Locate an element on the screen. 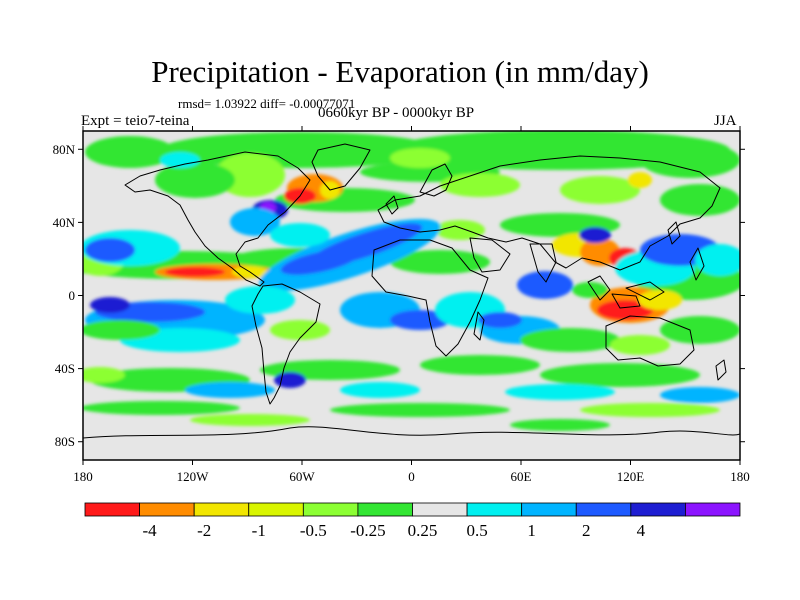 The height and width of the screenshot is (600, 800). lat-tick-label: 0 is located at coordinates (72, 295).